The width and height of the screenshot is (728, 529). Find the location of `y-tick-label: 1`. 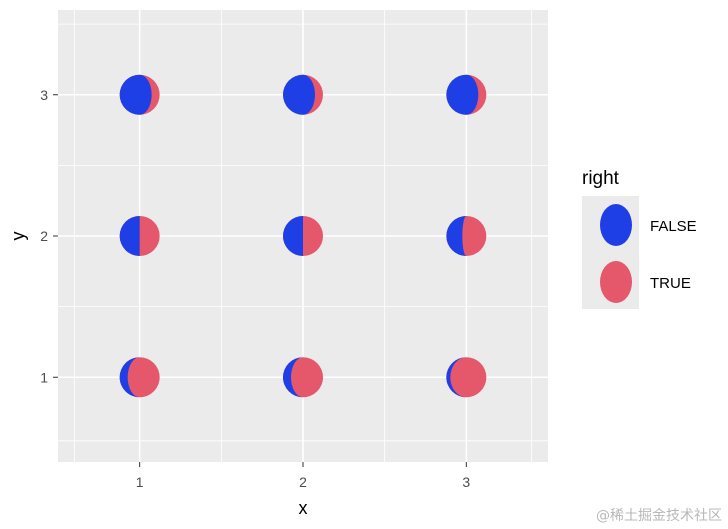

y-tick-label: 1 is located at coordinates (44, 377).